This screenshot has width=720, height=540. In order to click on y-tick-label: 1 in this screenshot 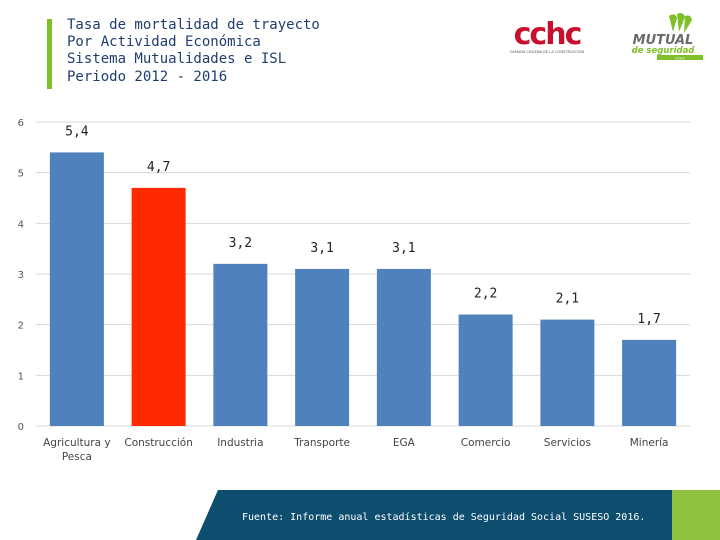, I will do `click(21, 376)`.